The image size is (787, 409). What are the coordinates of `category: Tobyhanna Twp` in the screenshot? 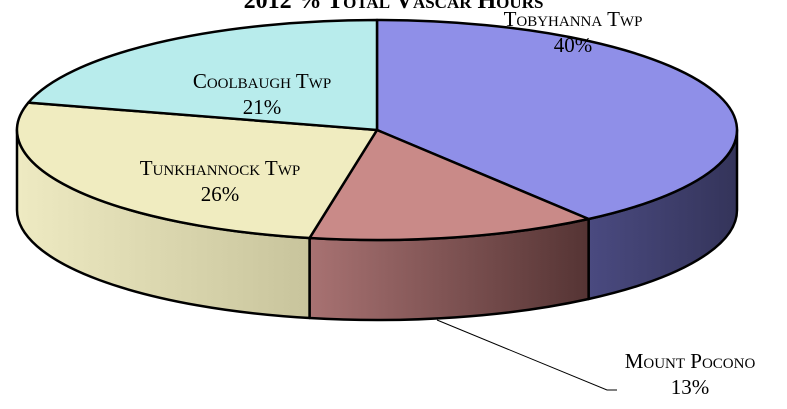 It's located at (573, 19).